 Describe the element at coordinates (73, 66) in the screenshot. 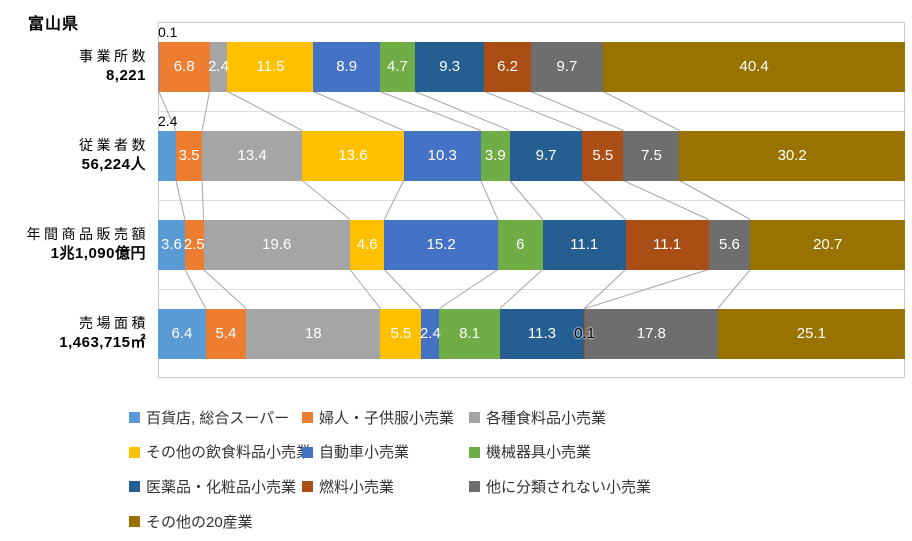

I see `category-label: 事業所数 8,221` at that location.